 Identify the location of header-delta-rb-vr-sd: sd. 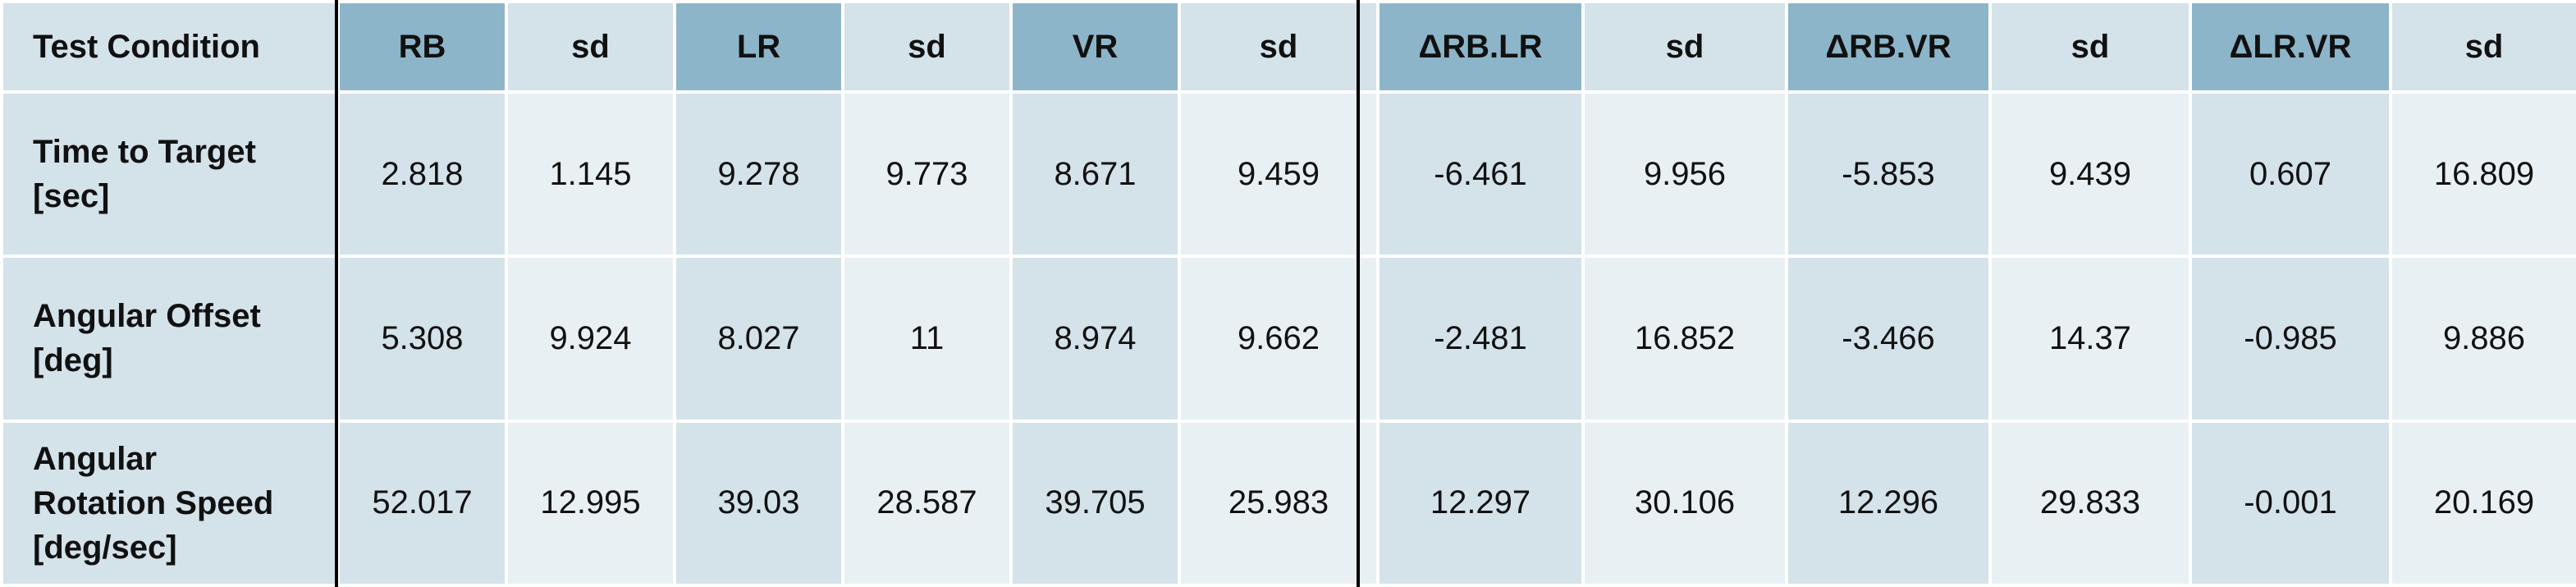
(2090, 47).